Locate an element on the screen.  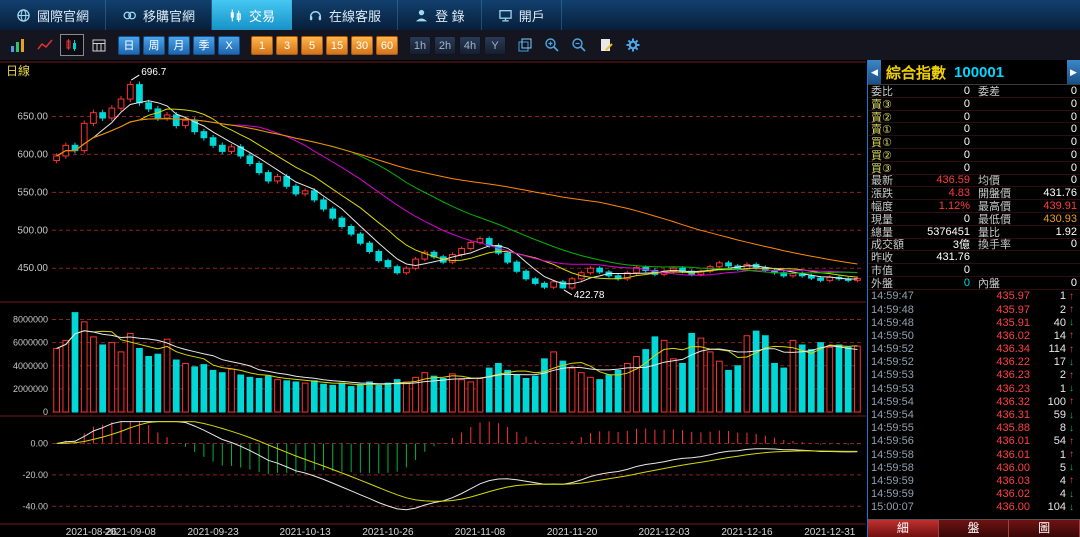
interval-button-1: 1 is located at coordinates (262, 45).